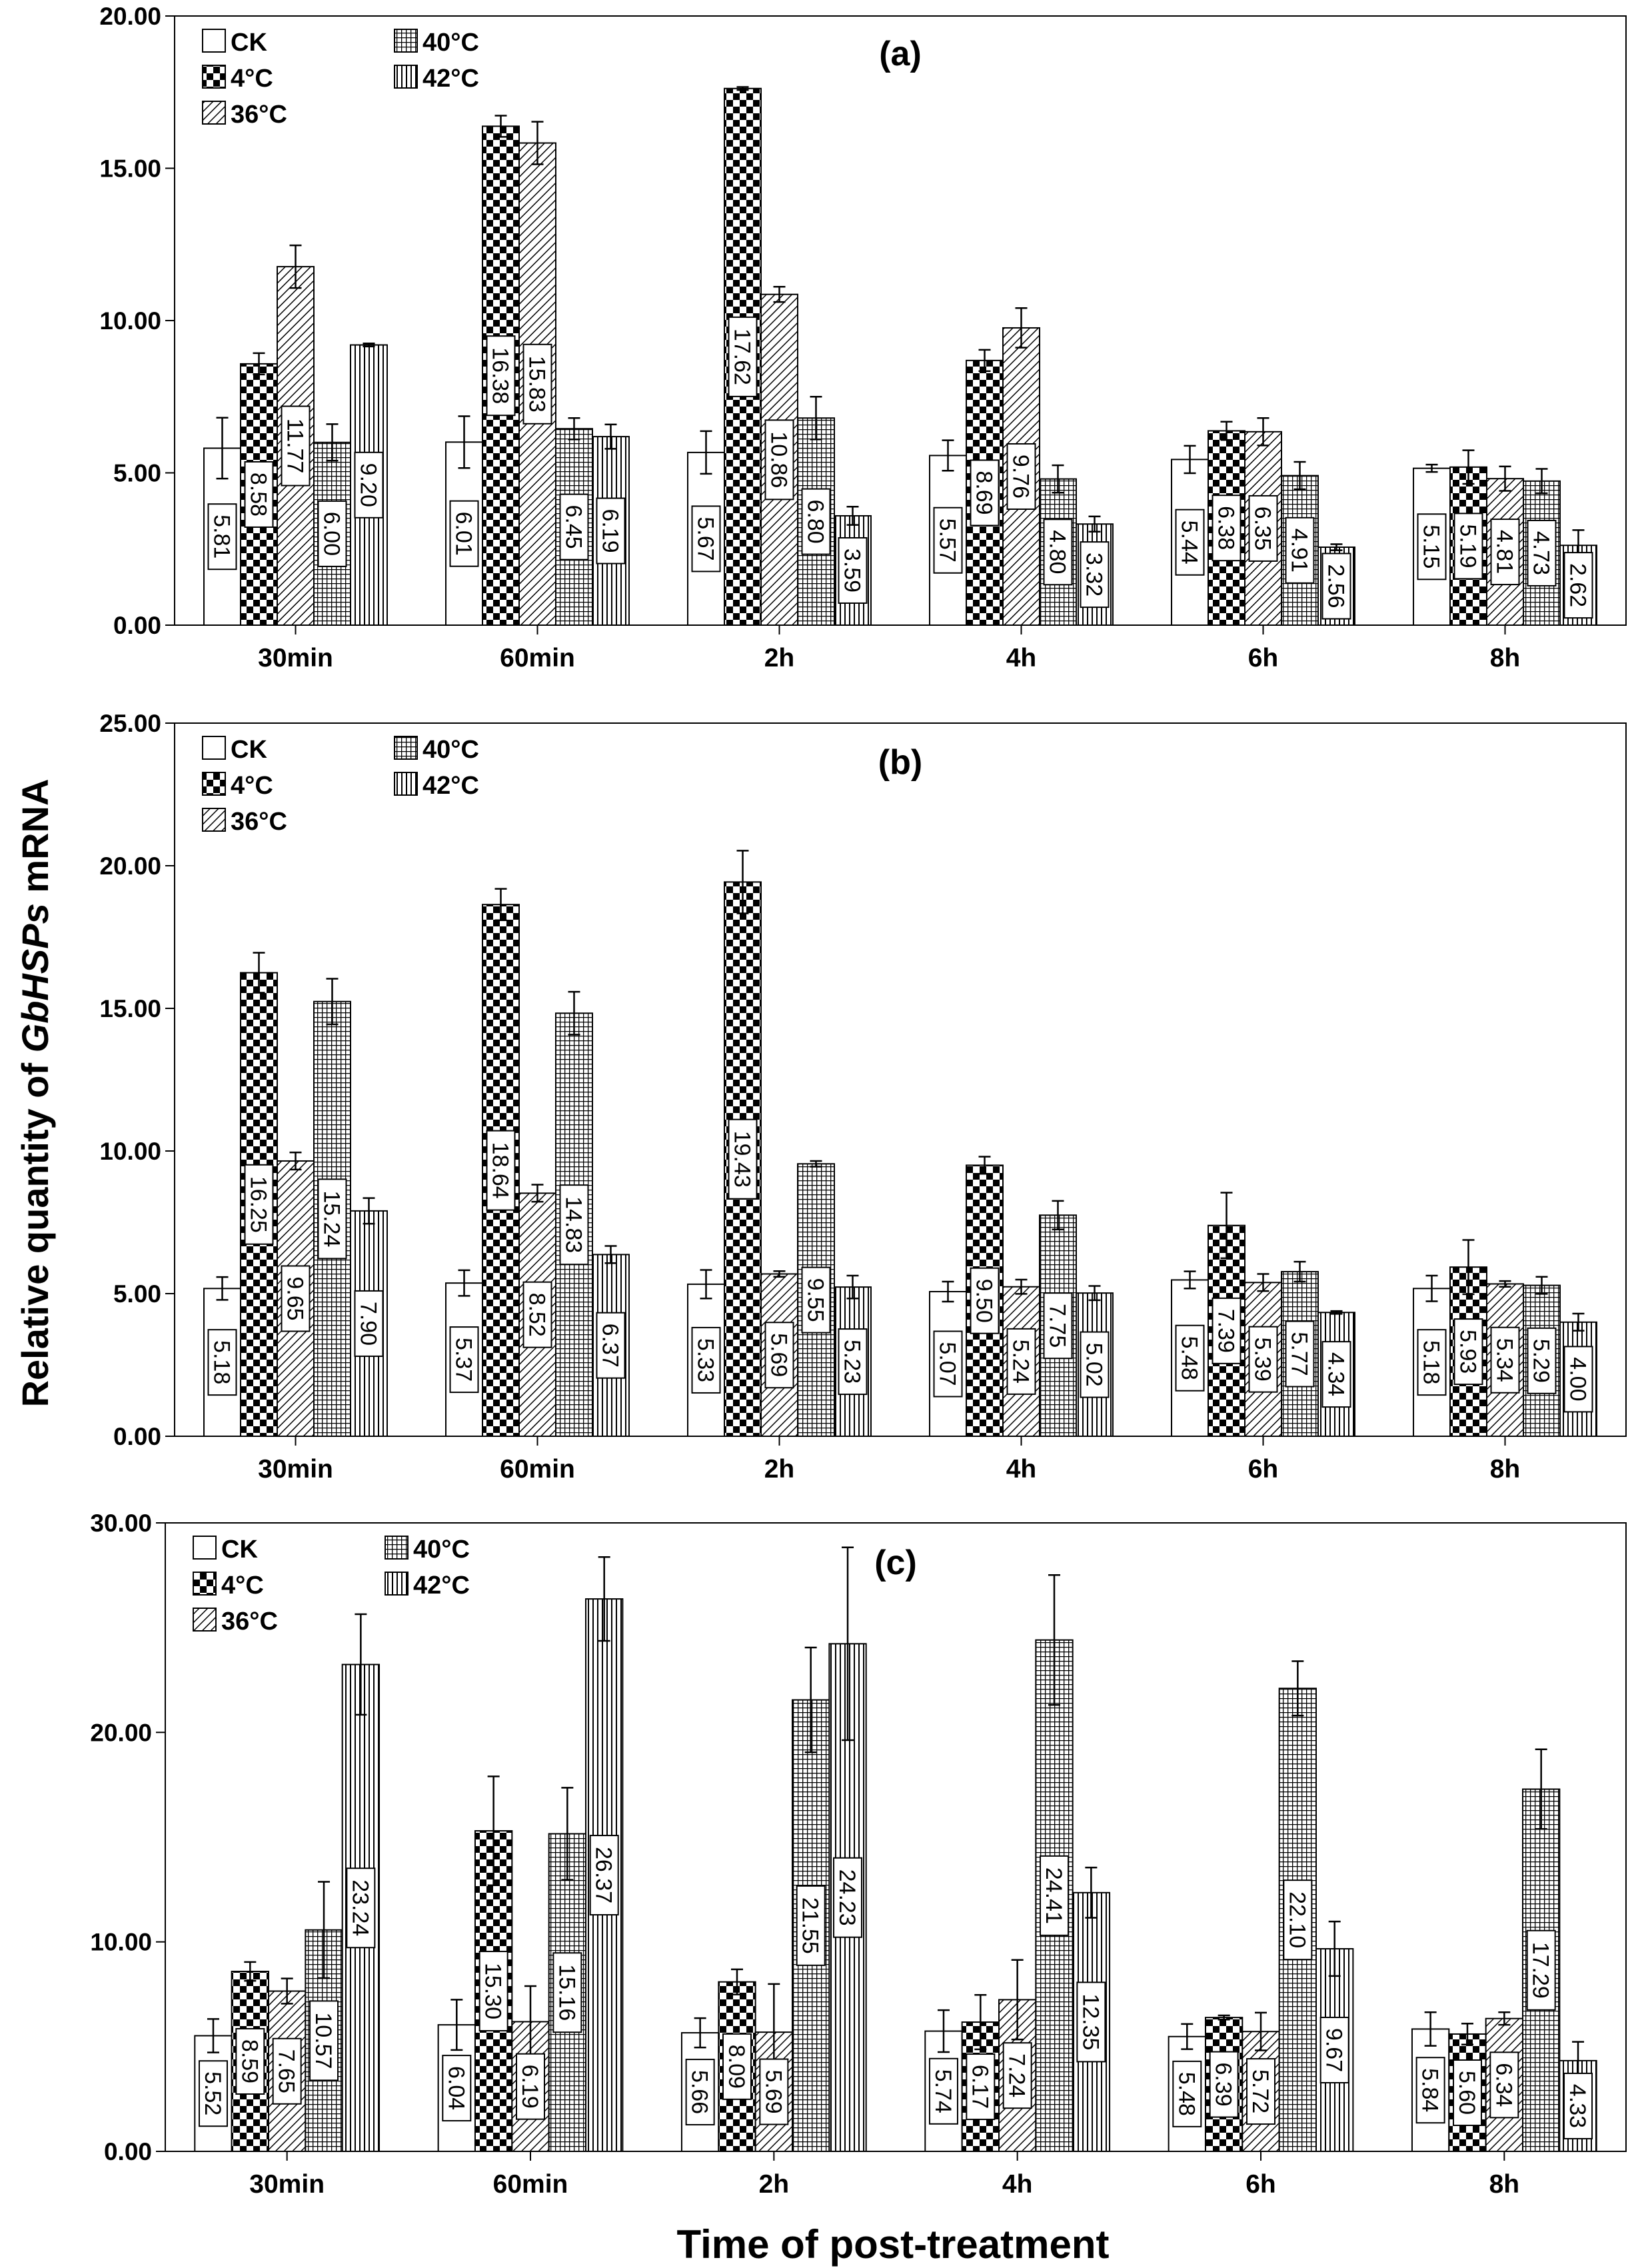 This screenshot has width=1648, height=2268. What do you see at coordinates (130, 169) in the screenshot?
I see `y-tick-label: 15.00` at bounding box center [130, 169].